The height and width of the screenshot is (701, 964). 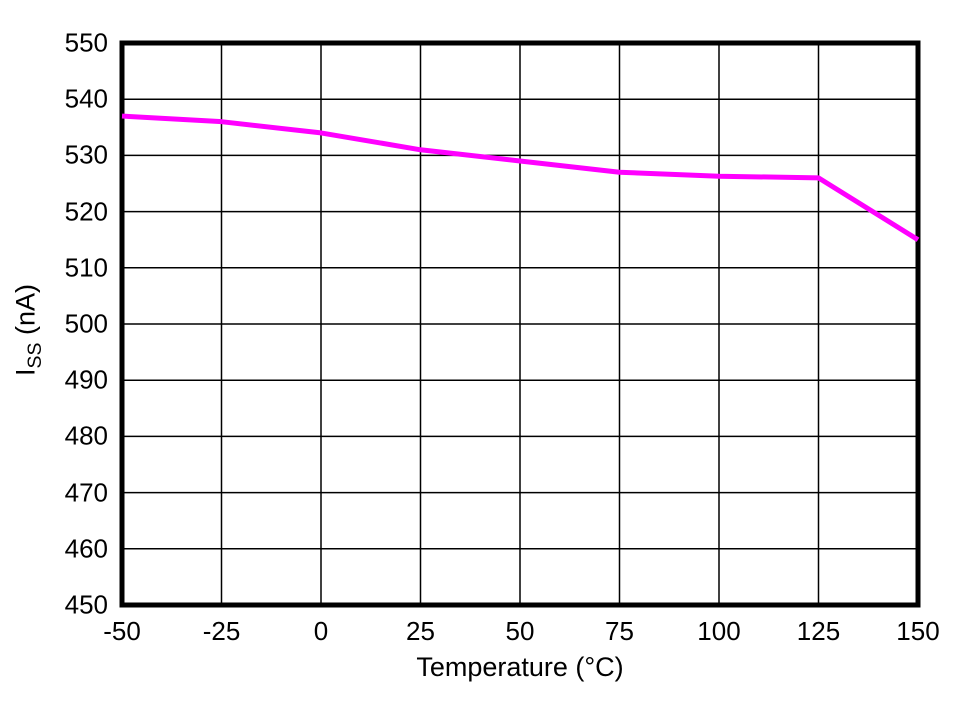 I want to click on x-tick-label: -50, so click(x=122, y=631).